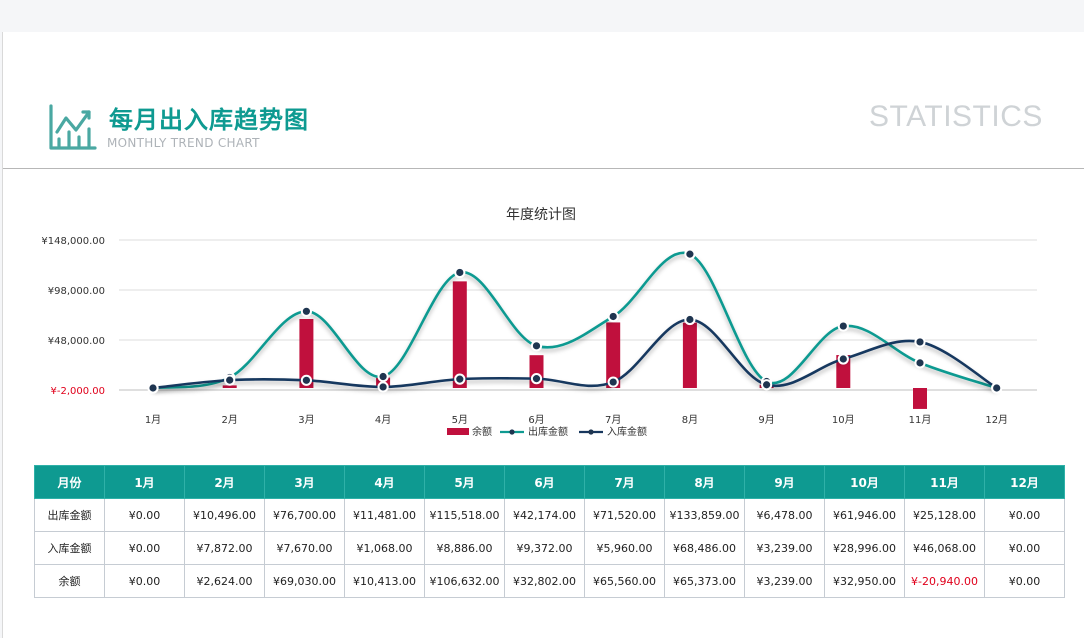  Describe the element at coordinates (460, 420) in the screenshot. I see `x-tick-label: 5月` at that location.